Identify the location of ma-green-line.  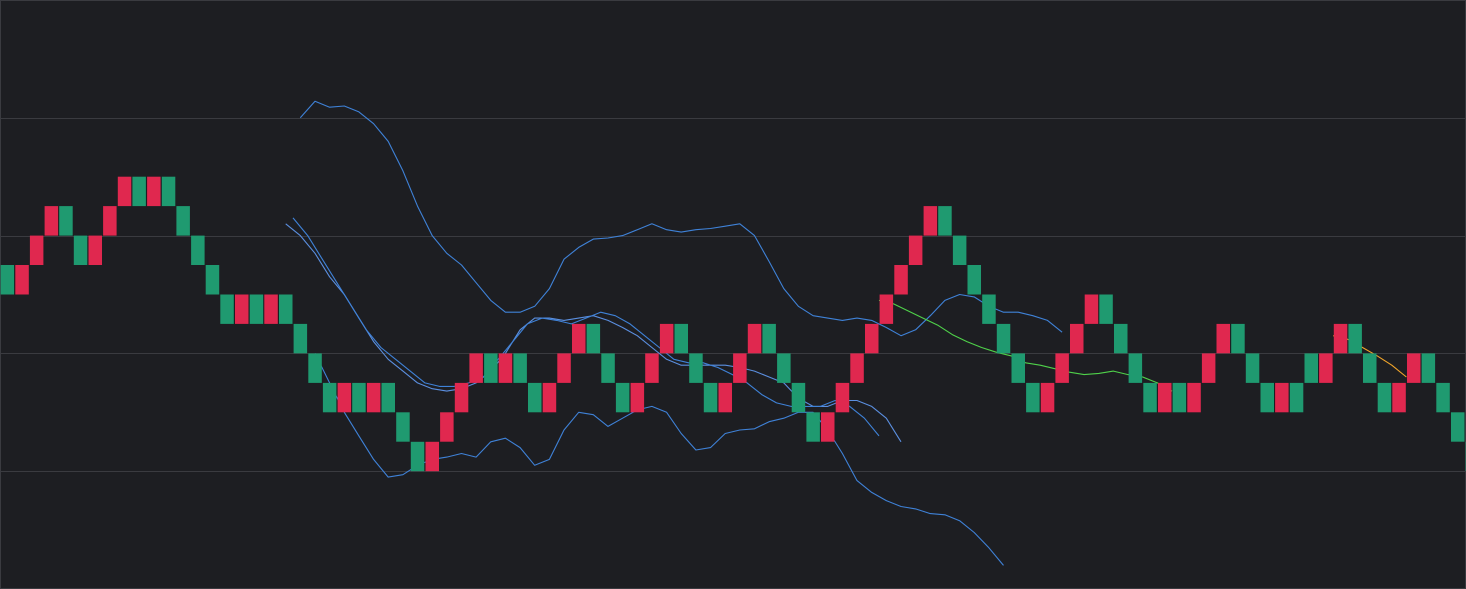
(1025, 345).